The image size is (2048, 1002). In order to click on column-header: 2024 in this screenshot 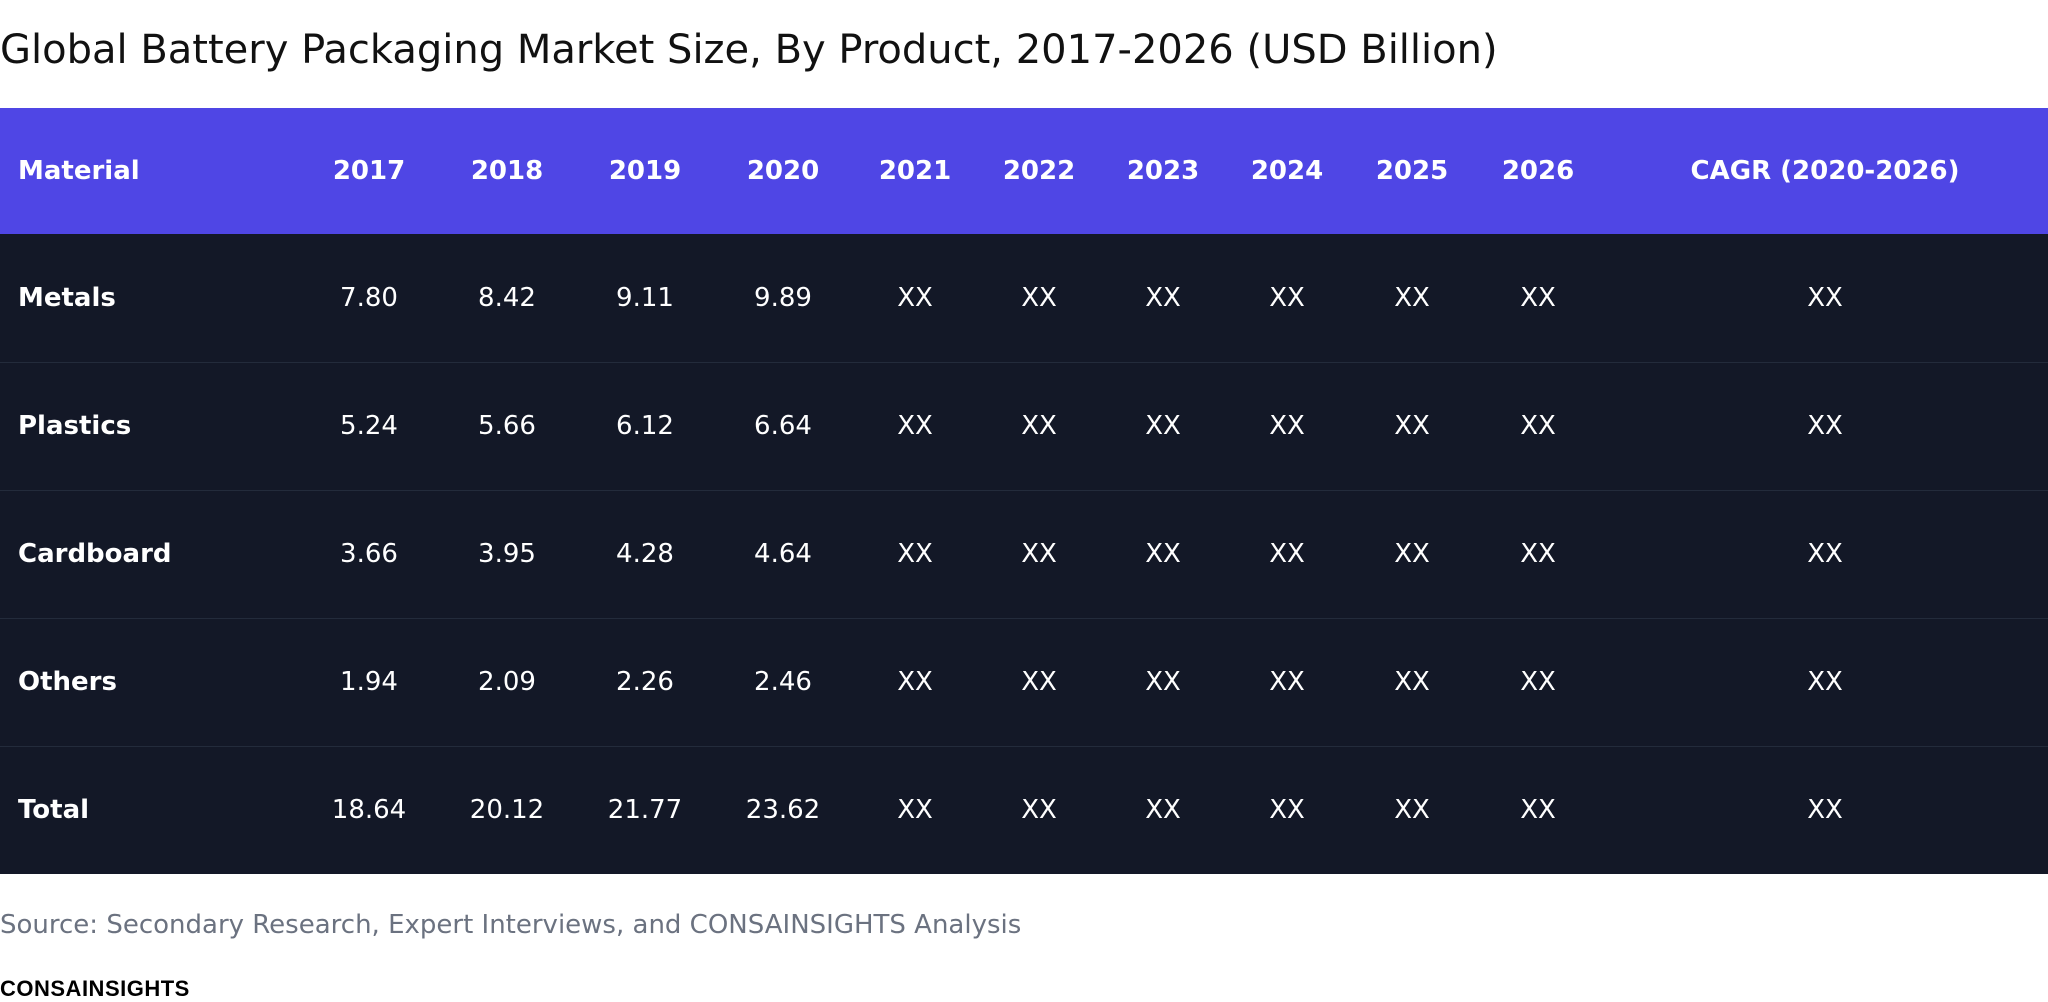, I will do `click(1287, 171)`.